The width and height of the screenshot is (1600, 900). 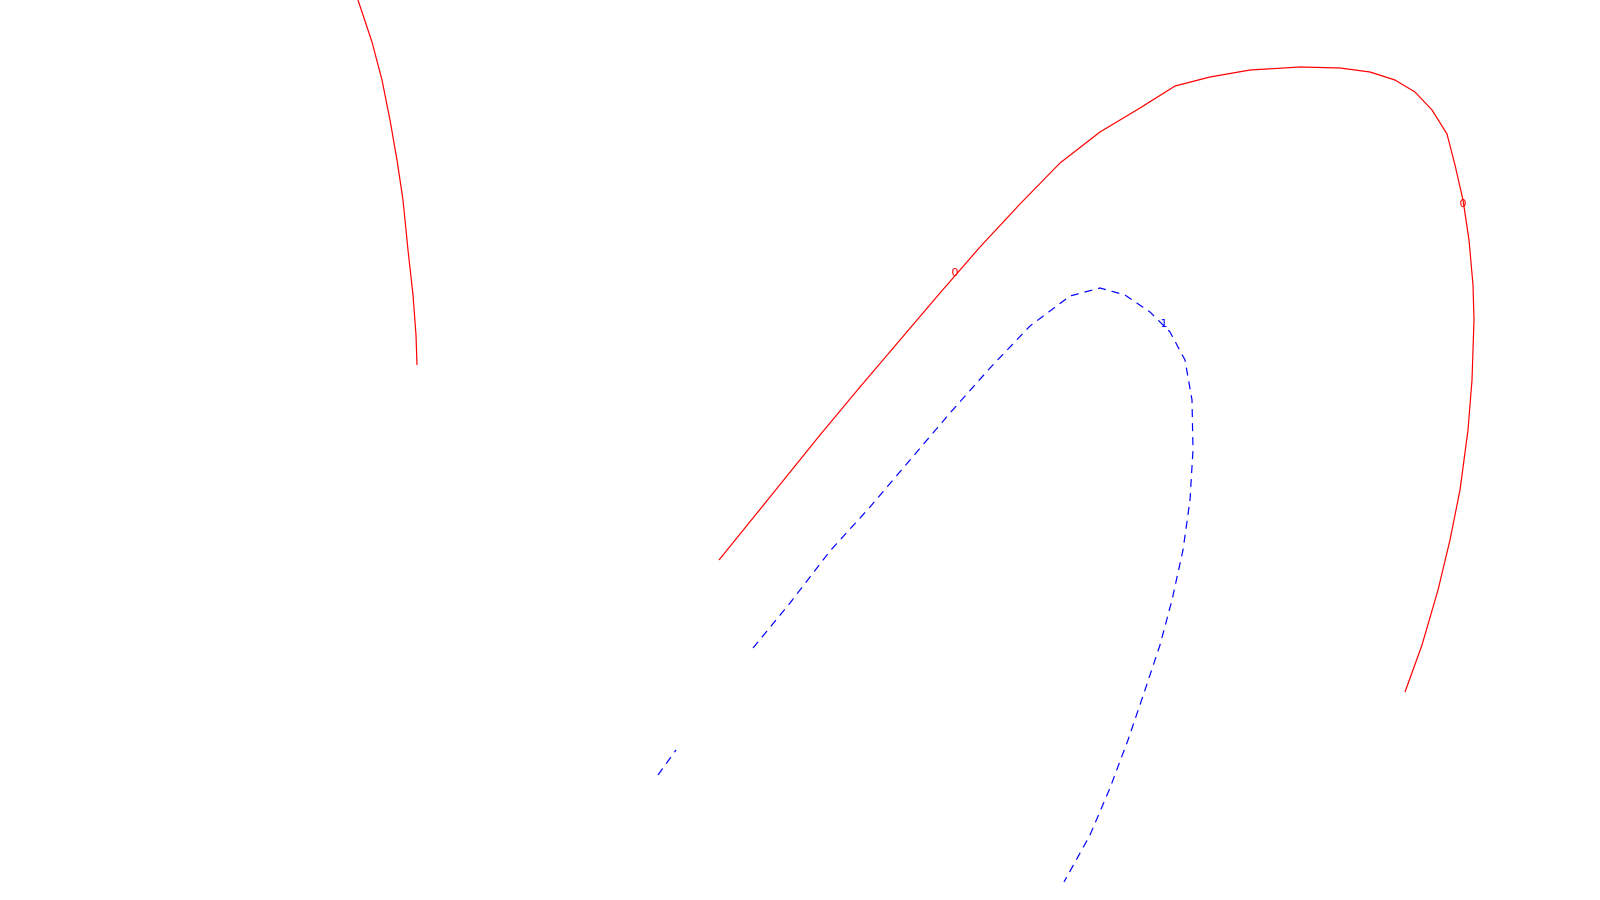 I want to click on contour-label-level-1-0: 1, so click(x=1164, y=323).